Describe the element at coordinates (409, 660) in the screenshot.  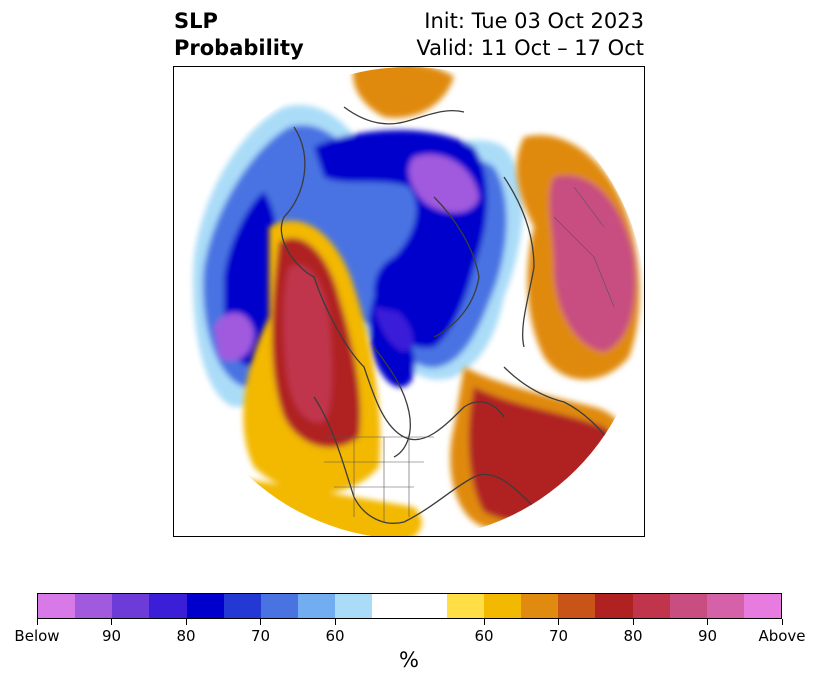
I see `colorbar-units: %` at that location.